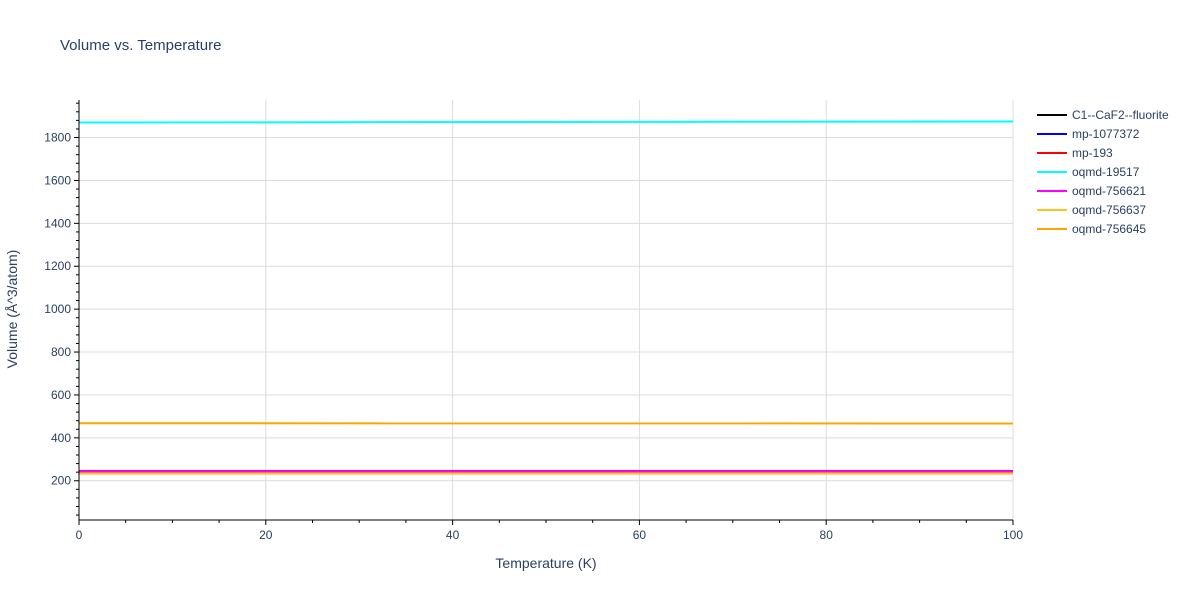 The height and width of the screenshot is (600, 1200). What do you see at coordinates (57, 180) in the screenshot?
I see `y-tick-label: 1600` at bounding box center [57, 180].